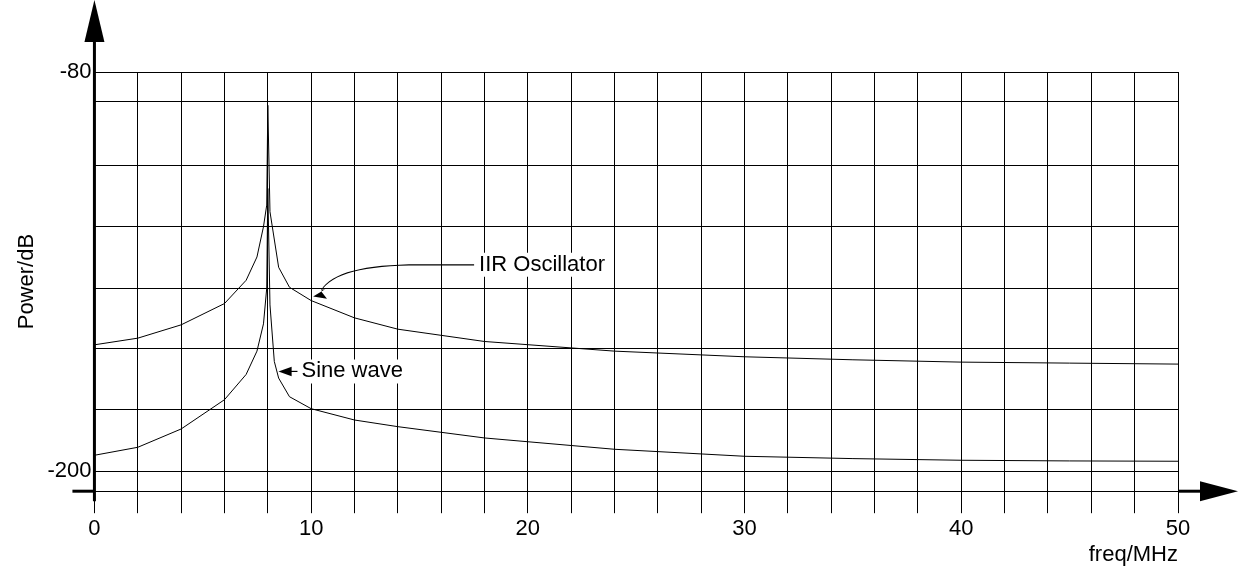  Describe the element at coordinates (69, 470) in the screenshot. I see `y-tick-label: -200` at that location.